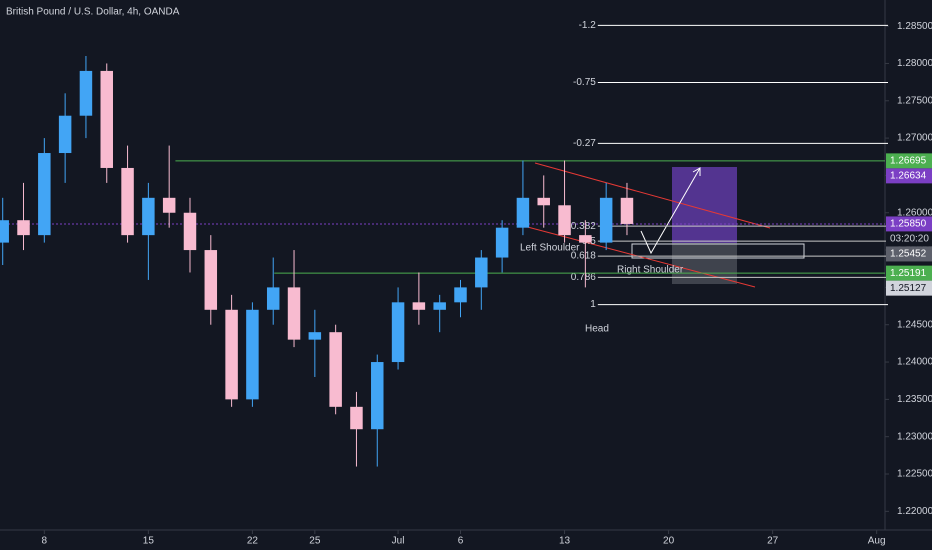 This screenshot has width=932, height=550. I want to click on price-marker-label: 1.26695, so click(908, 161).